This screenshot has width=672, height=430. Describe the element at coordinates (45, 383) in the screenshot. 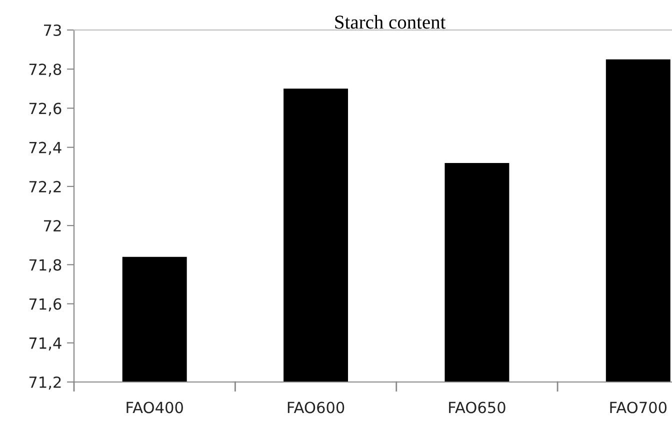

I see `y-tick-label: 71,2` at that location.